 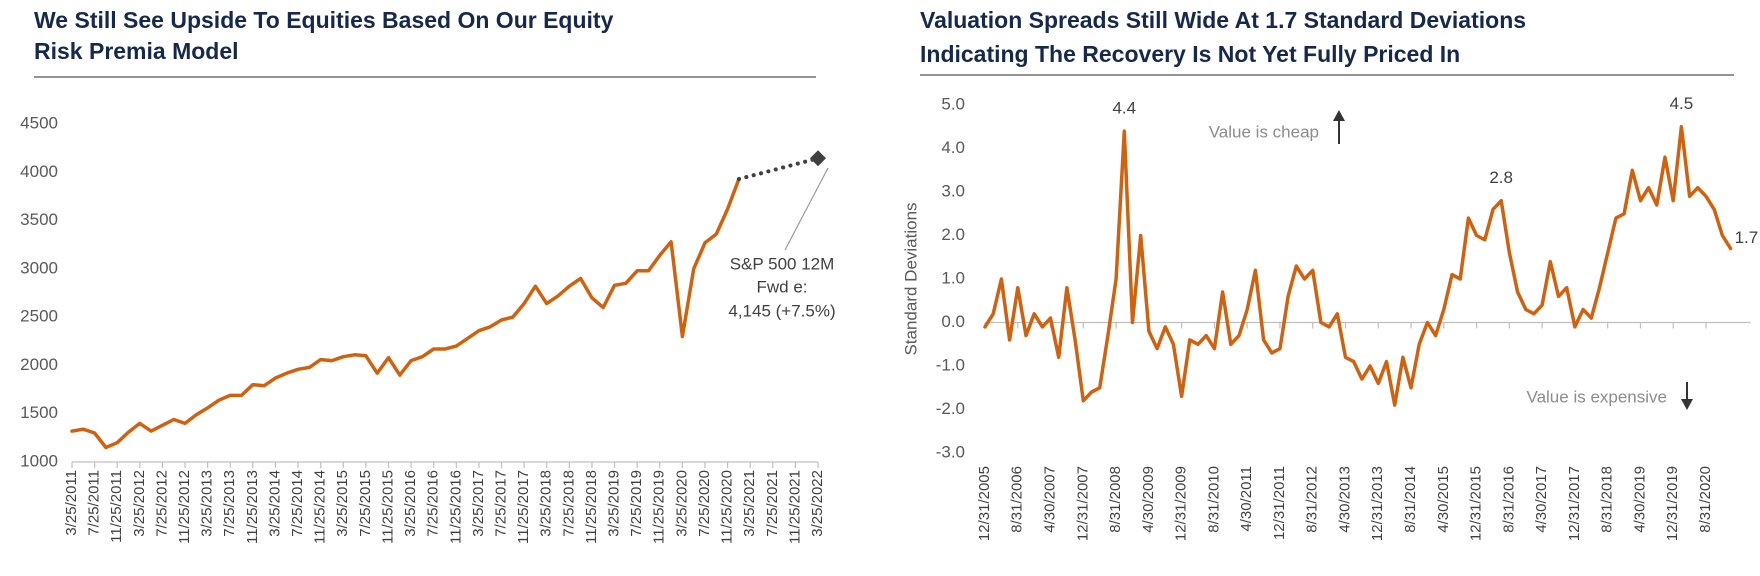 What do you see at coordinates (950, 408) in the screenshot?
I see `y-tick-label: -2.0` at bounding box center [950, 408].